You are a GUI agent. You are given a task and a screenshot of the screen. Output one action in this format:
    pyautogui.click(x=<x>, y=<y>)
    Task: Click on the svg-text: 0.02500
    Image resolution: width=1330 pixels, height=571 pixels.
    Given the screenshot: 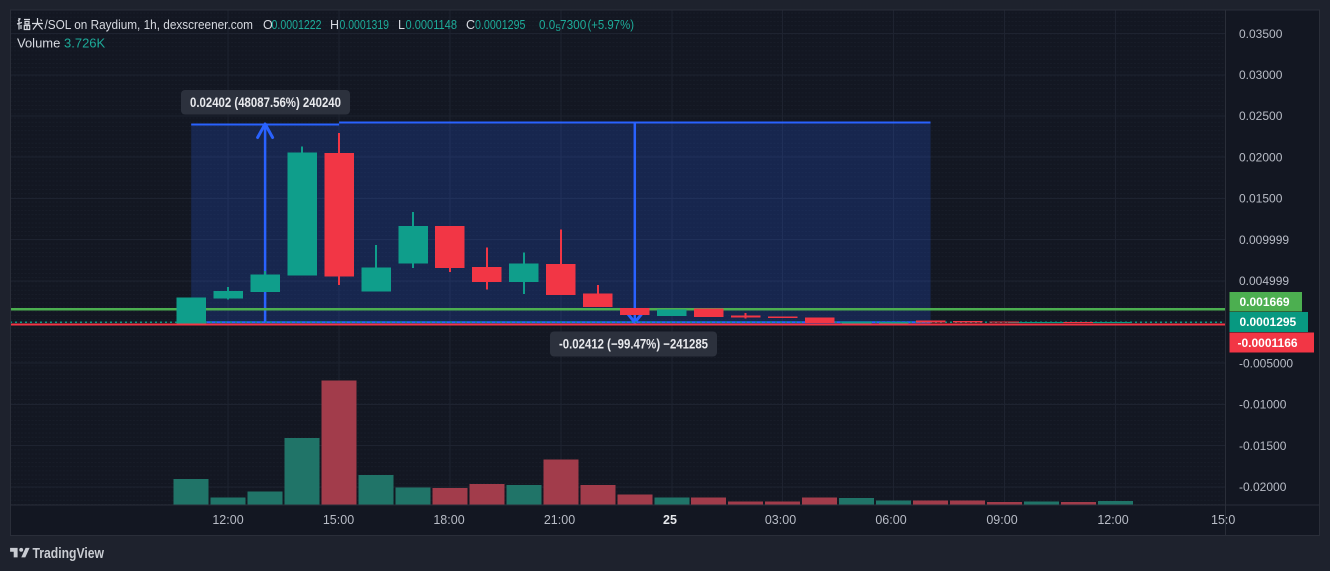 What is the action you would take?
    pyautogui.click(x=1261, y=116)
    